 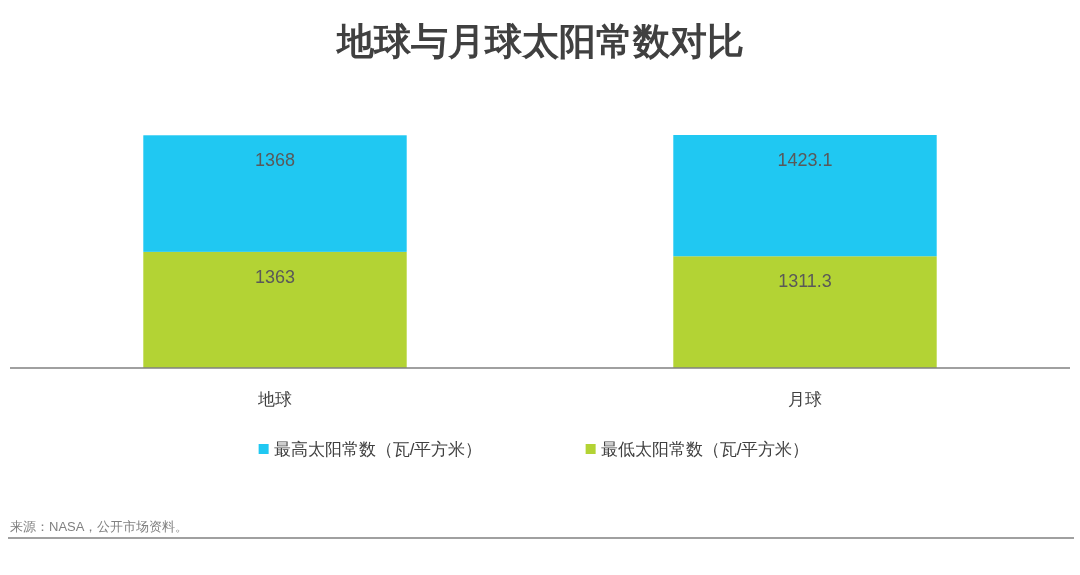 What do you see at coordinates (378, 449) in the screenshot?
I see `legend-label: 最高太阳常数（瓦/平方米）` at bounding box center [378, 449].